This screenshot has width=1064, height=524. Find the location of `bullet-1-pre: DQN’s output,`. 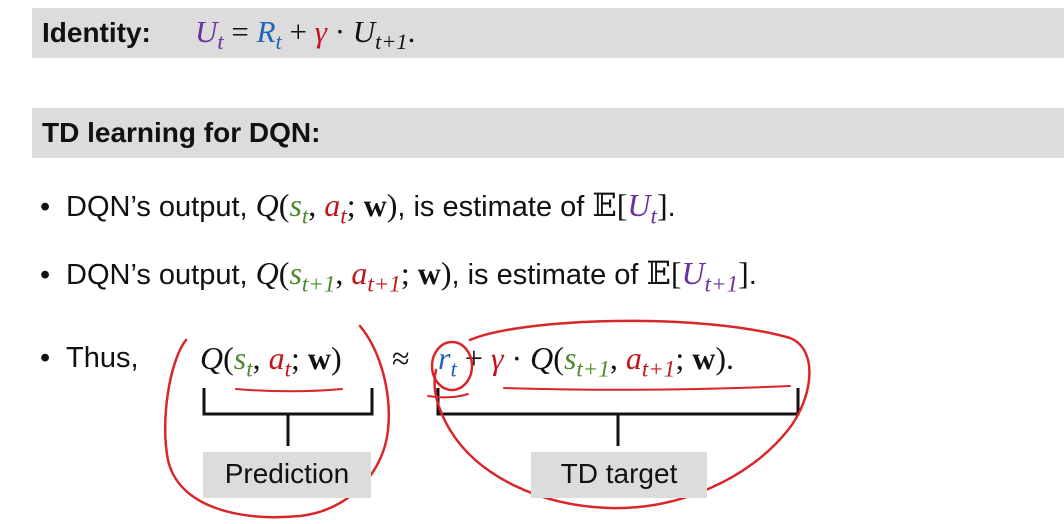

bullet-1-pre: DQN’s output, is located at coordinates (161, 207).